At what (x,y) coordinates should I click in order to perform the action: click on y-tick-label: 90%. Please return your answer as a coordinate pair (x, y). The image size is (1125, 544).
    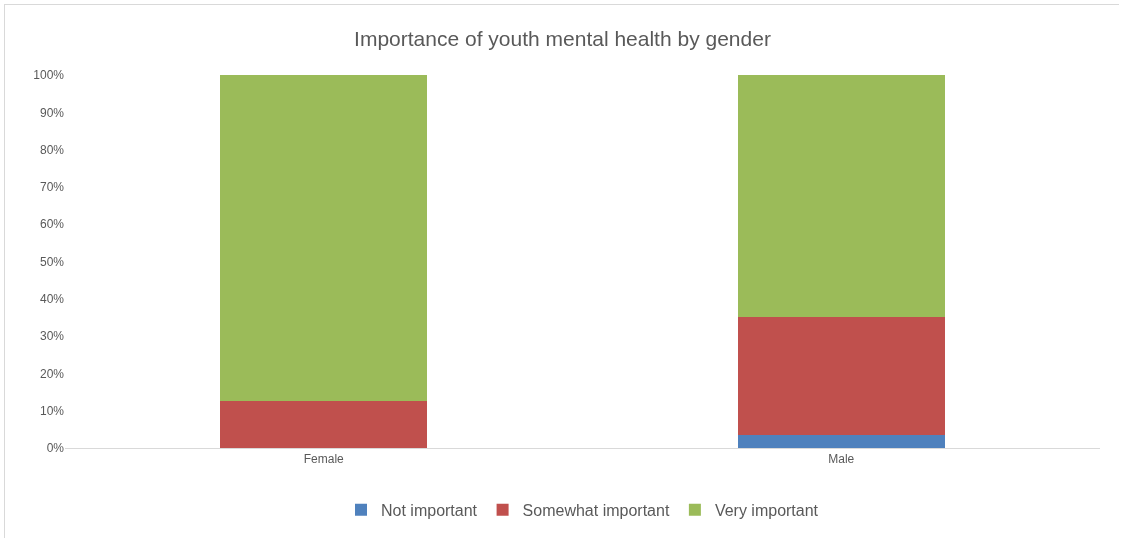
    Looking at the image, I should click on (52, 112).